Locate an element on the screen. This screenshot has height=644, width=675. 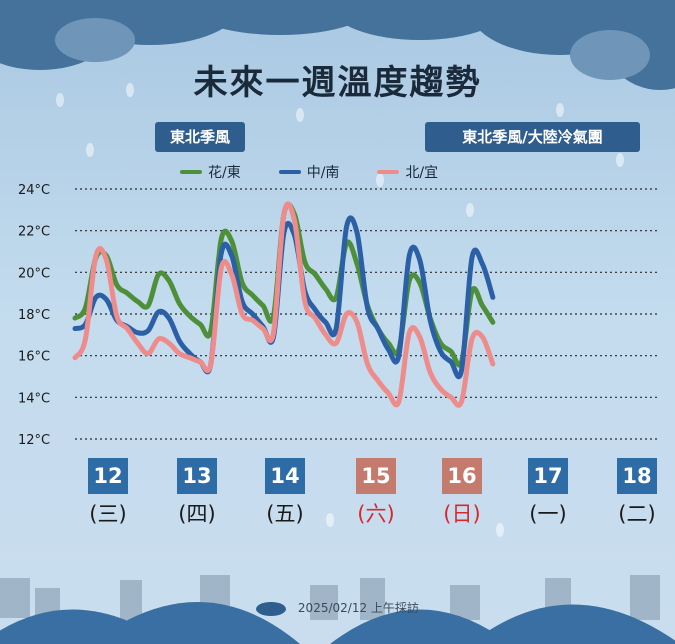
day-label: 16 (日) is located at coordinates (462, 493).